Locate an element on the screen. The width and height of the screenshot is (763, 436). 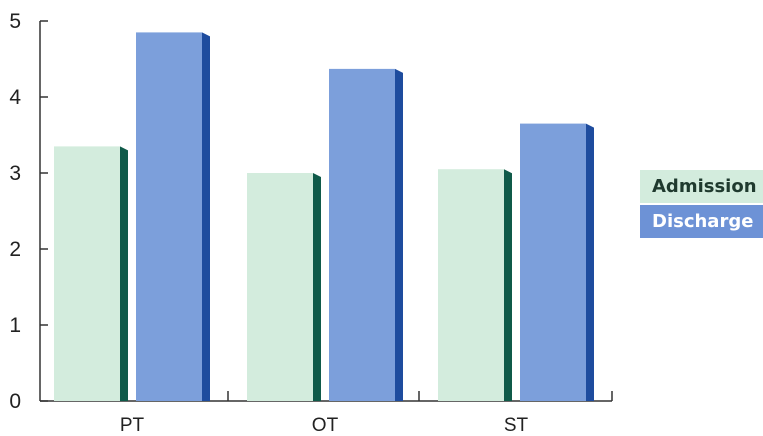
y-tick-label: 0 is located at coordinates (15, 401).